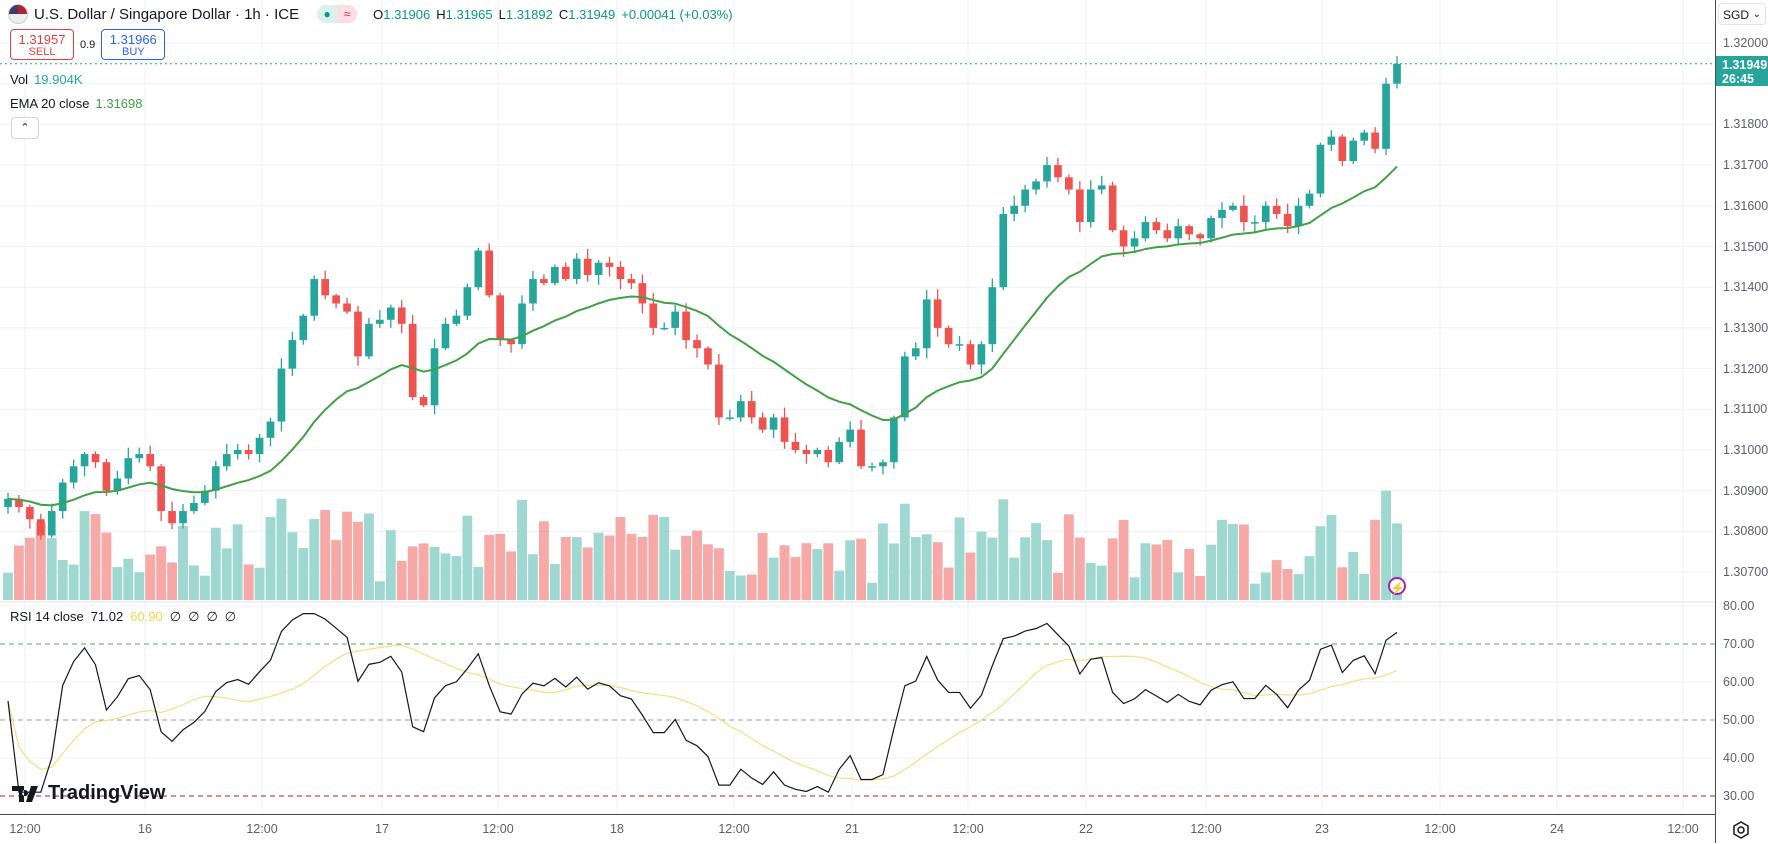  What do you see at coordinates (133, 44) in the screenshot?
I see `buy-button: 1.31966 BUY` at bounding box center [133, 44].